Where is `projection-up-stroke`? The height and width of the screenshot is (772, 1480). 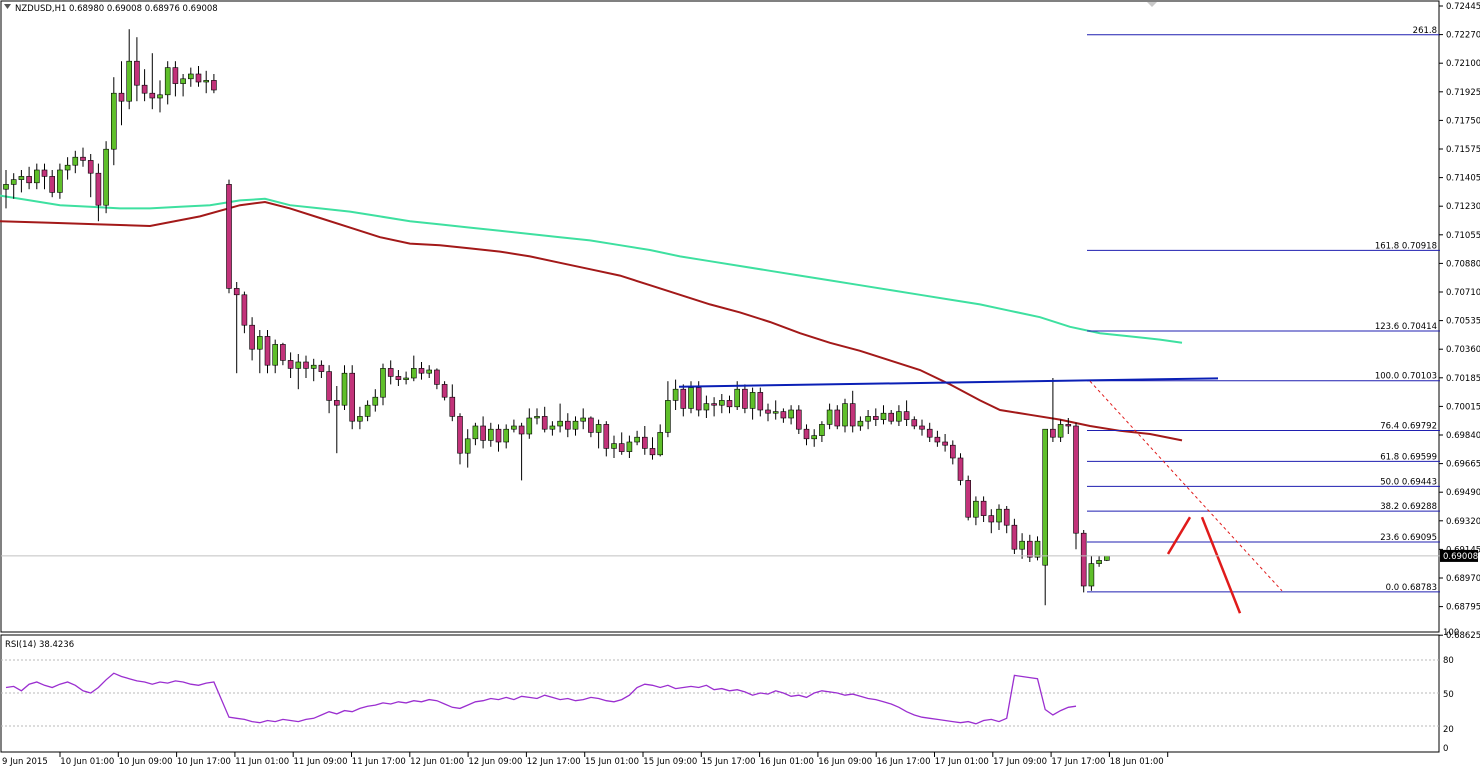
projection-up-stroke is located at coordinates (1179, 535).